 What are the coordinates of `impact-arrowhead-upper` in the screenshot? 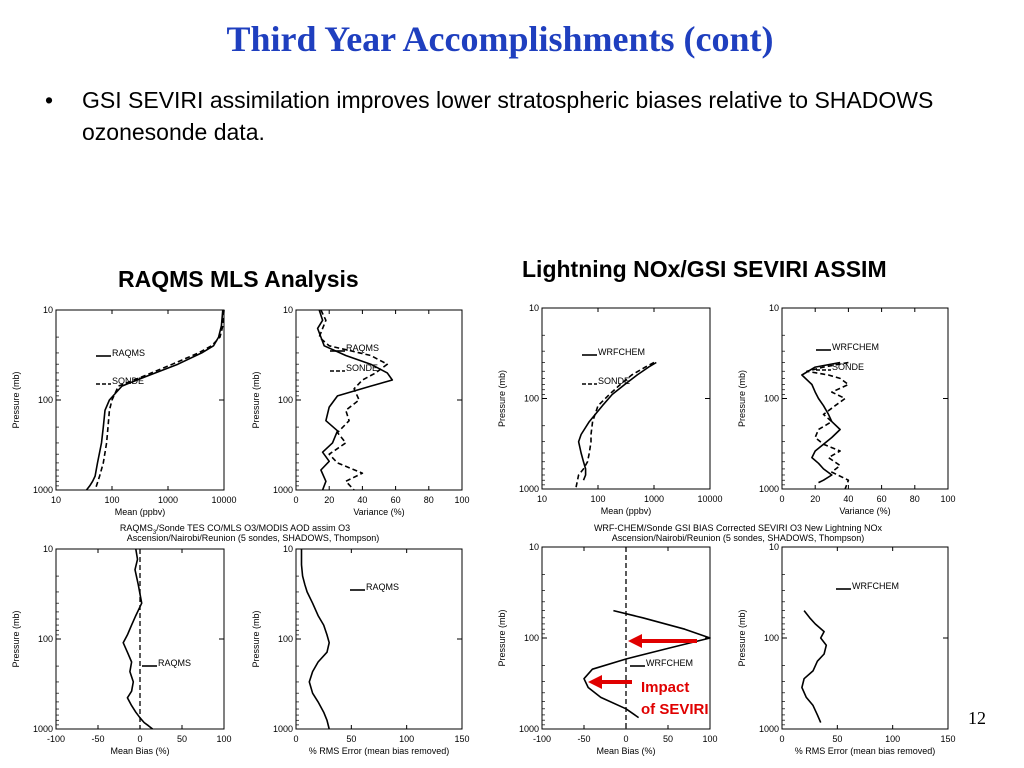 It's located at (635, 641).